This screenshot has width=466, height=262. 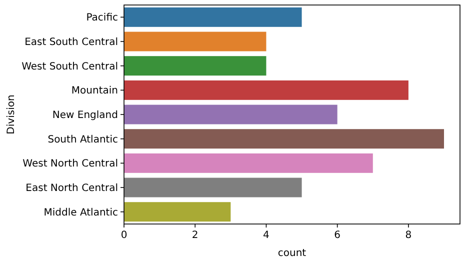 What do you see at coordinates (408, 235) in the screenshot?
I see `x-tick-label: 8` at bounding box center [408, 235].